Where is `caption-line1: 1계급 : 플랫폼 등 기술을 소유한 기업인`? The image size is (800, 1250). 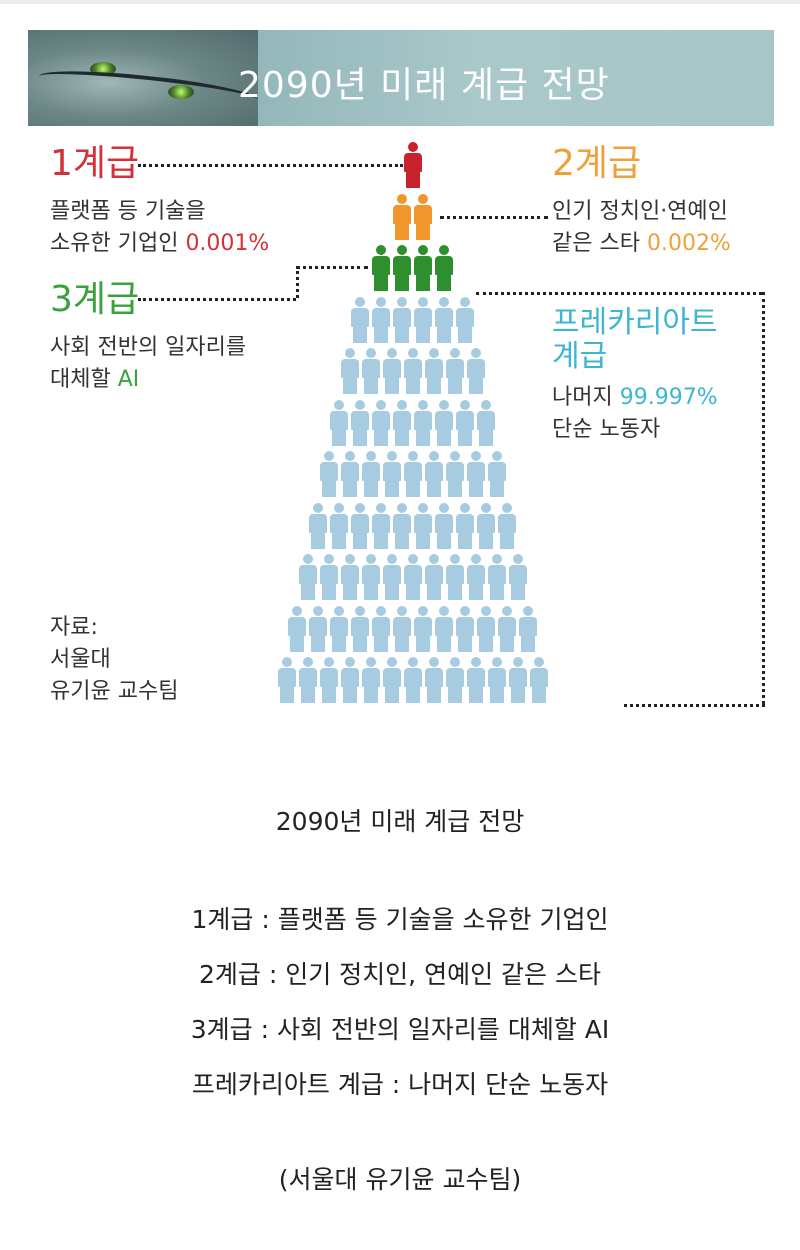
caption-line1: 1계급 : 플랫폼 등 기술을 소유한 기업인 is located at coordinates (400, 919).